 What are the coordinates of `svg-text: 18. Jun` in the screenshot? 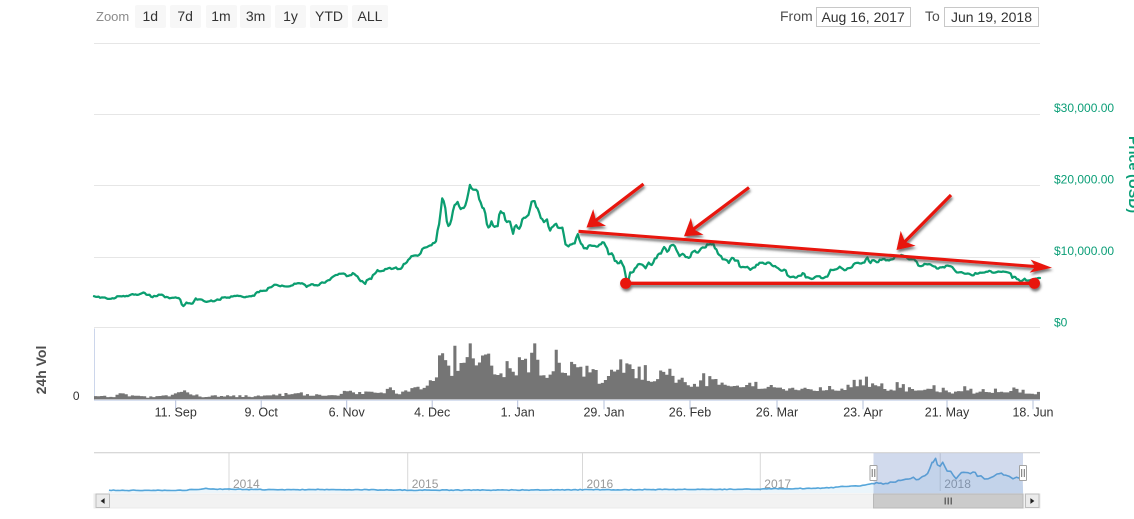 It's located at (1032, 413).